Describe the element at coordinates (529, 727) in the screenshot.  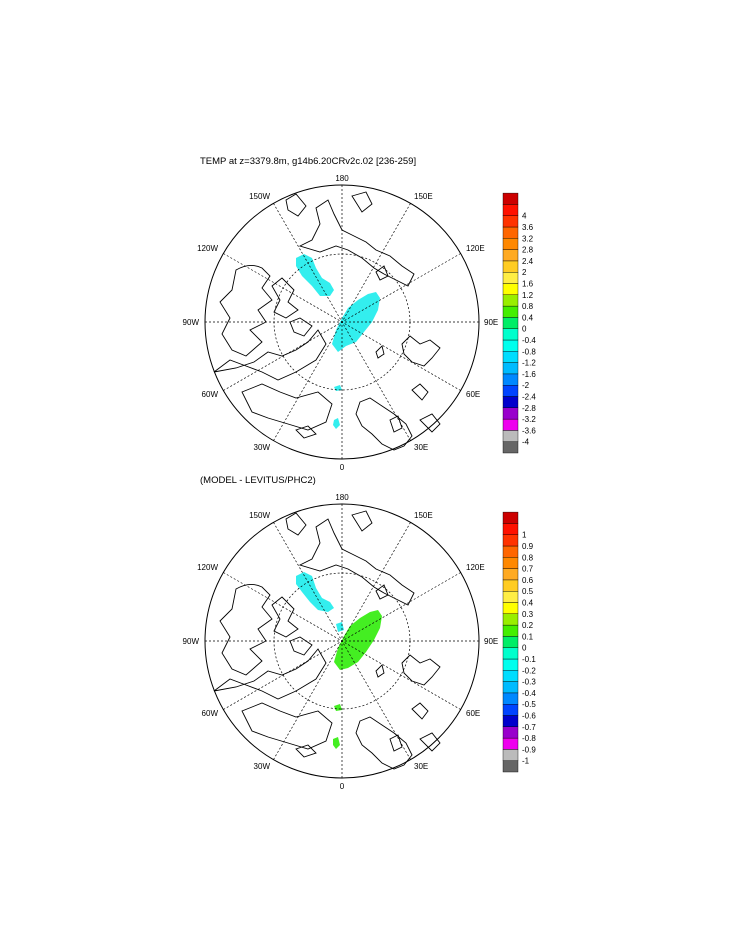
I see `colorbar-tick-label: -0.7` at that location.